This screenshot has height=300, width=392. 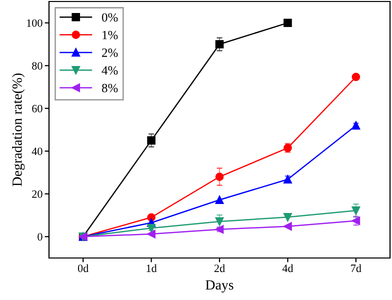 I want to click on y-tick-label: 40, so click(x=37, y=152).